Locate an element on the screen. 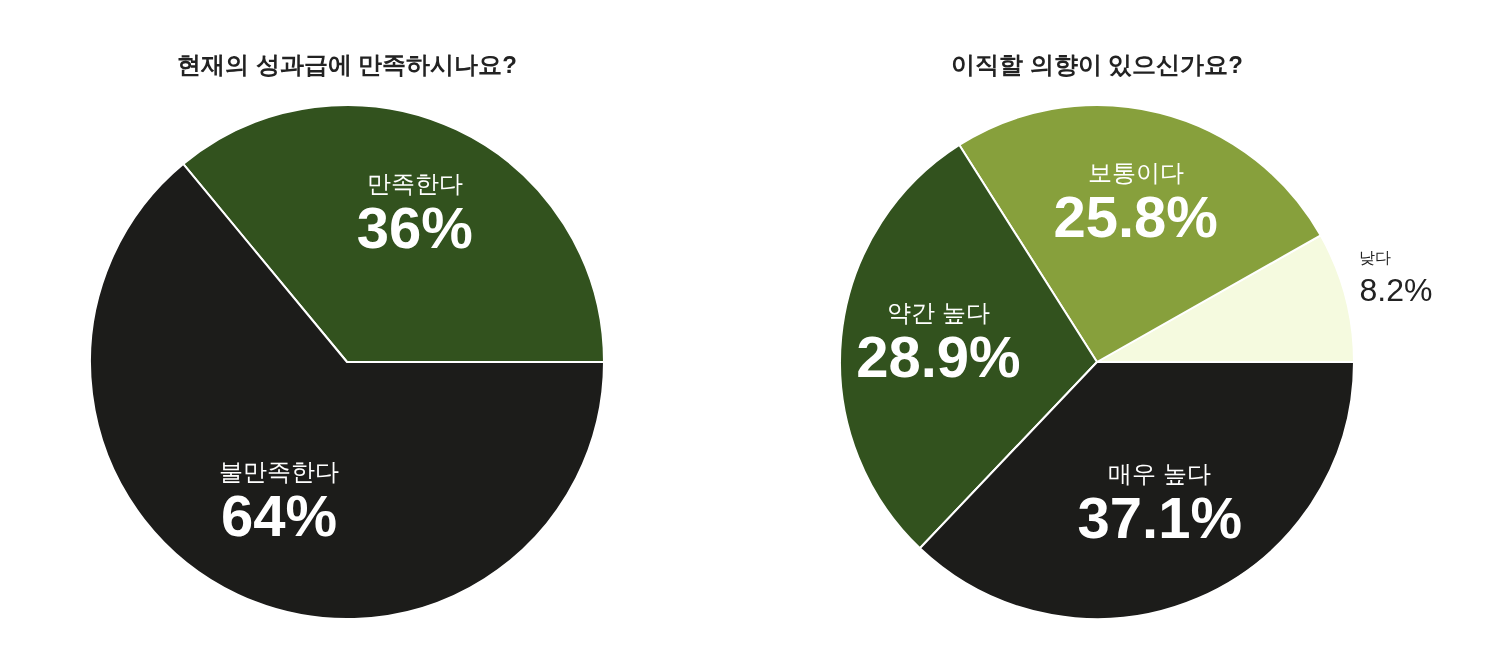 This screenshot has height=660, width=1486. slice-label: 매우 높다 is located at coordinates (1160, 474).